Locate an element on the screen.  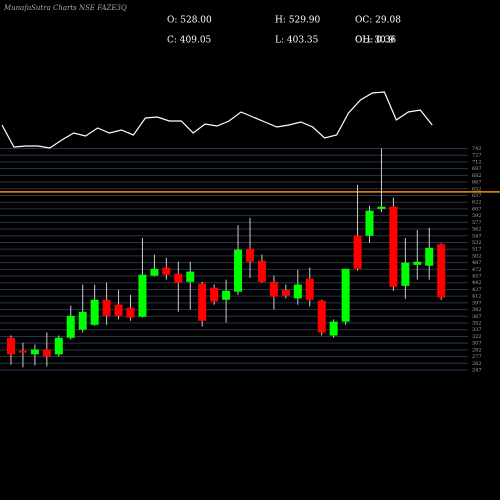
y-tick-label: 247 is located at coordinates (477, 371).